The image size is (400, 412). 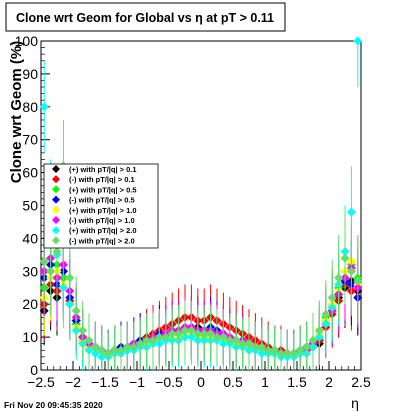 What do you see at coordinates (265, 382) in the screenshot?
I see `x-tick-label: 1` at bounding box center [265, 382].